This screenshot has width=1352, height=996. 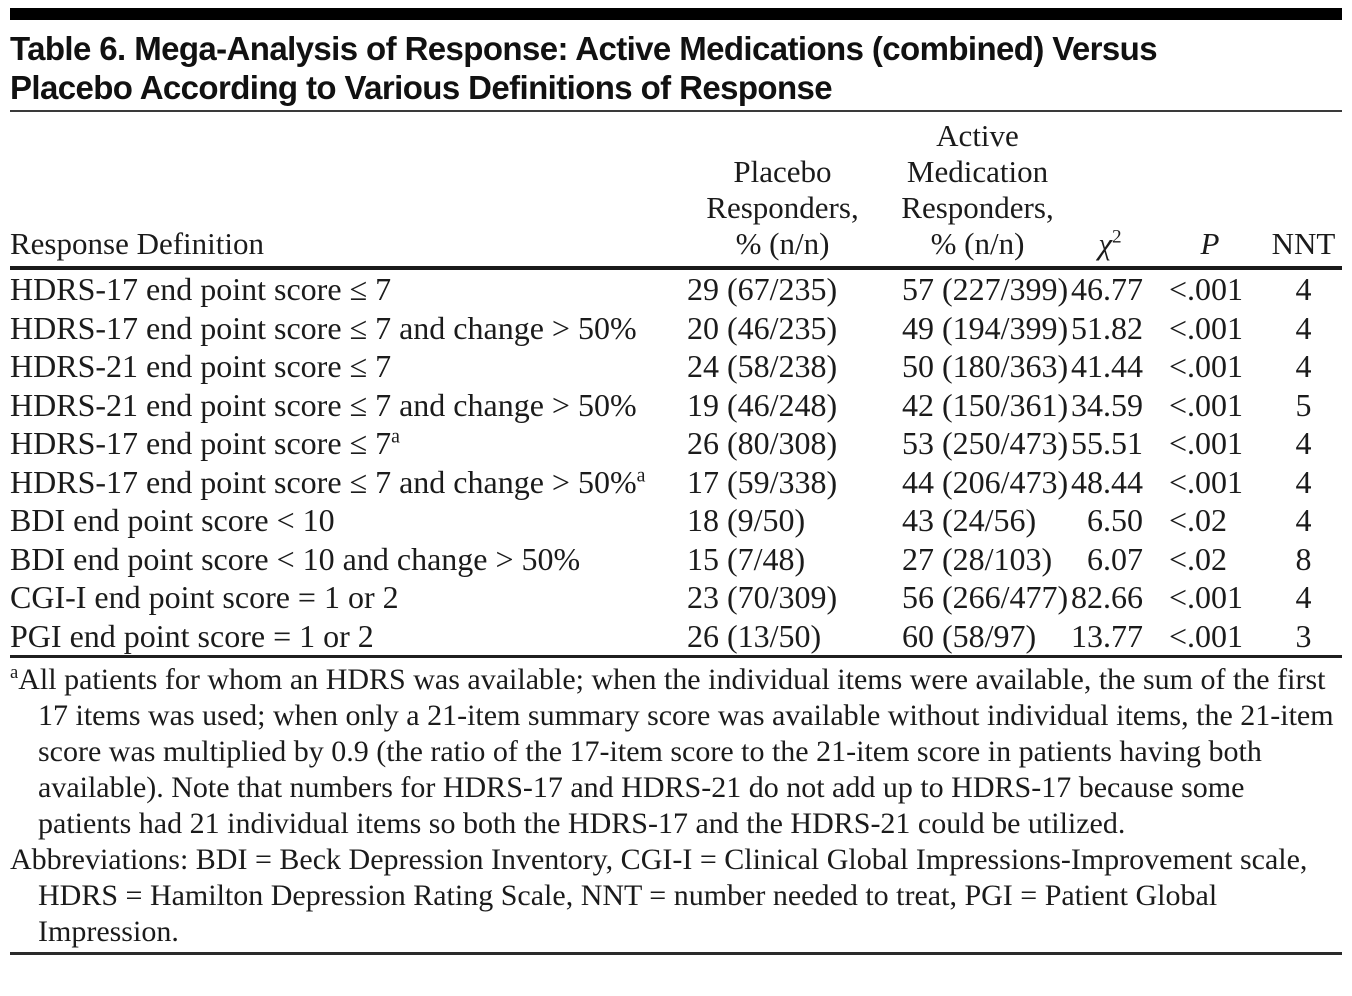 I want to click on response-definition-cell: HDRS-21 end point score ≤ 7, so click(x=201, y=366).